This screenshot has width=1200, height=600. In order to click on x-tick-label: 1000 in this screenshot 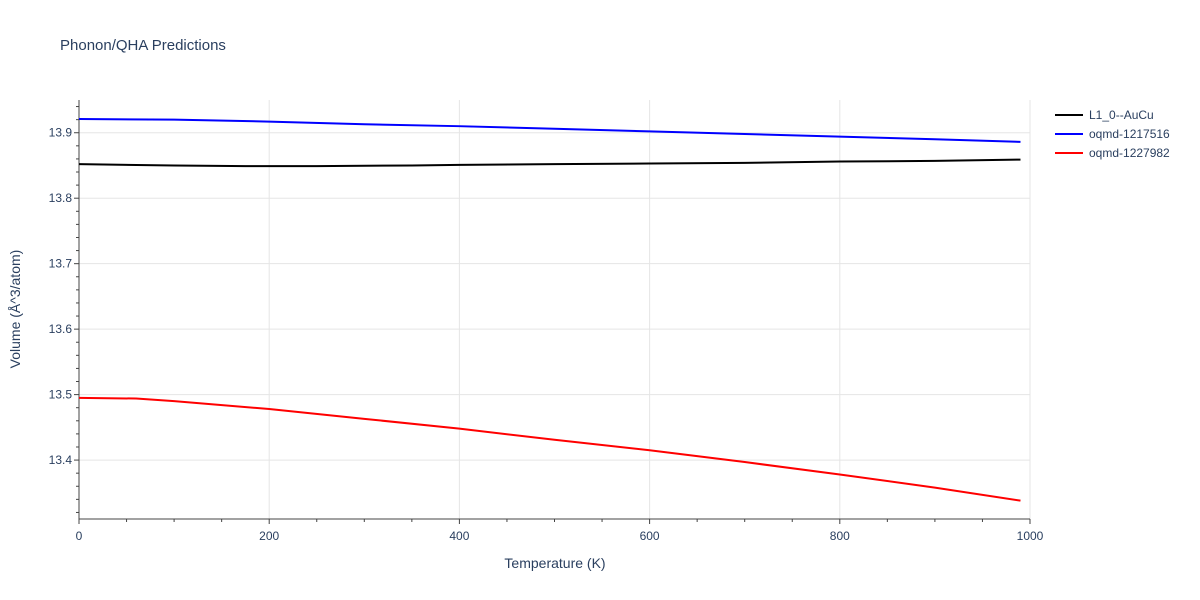, I will do `click(1030, 536)`.